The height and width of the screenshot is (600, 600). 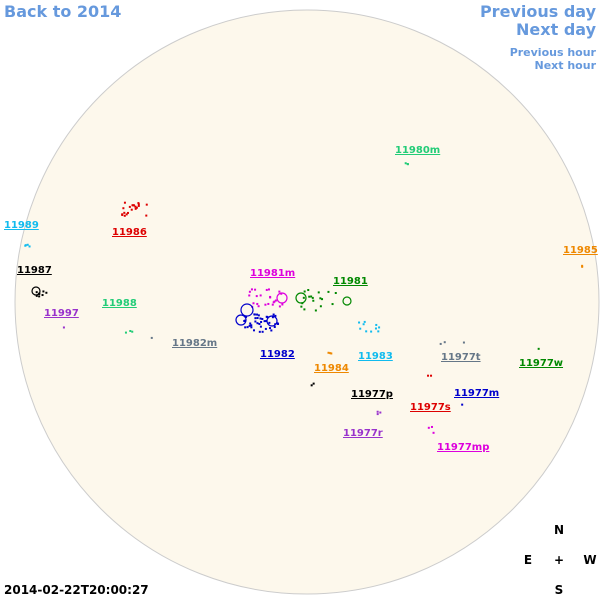 What do you see at coordinates (417, 150) in the screenshot?
I see `region-label: 11980m` at bounding box center [417, 150].